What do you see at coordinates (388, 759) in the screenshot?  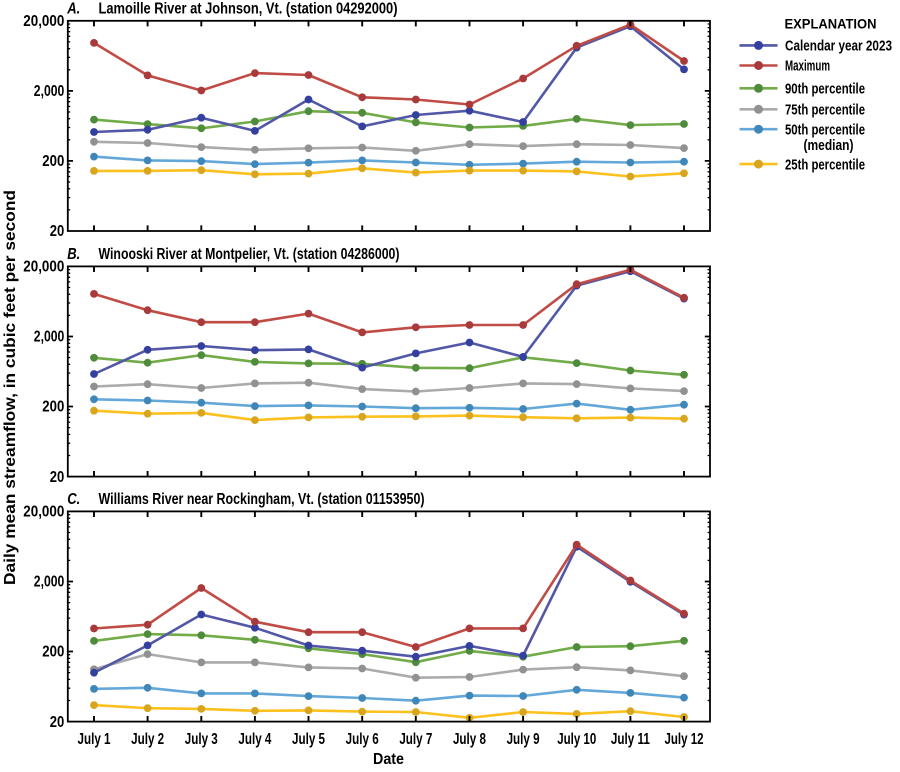 I see `svg-text: Date` at bounding box center [388, 759].